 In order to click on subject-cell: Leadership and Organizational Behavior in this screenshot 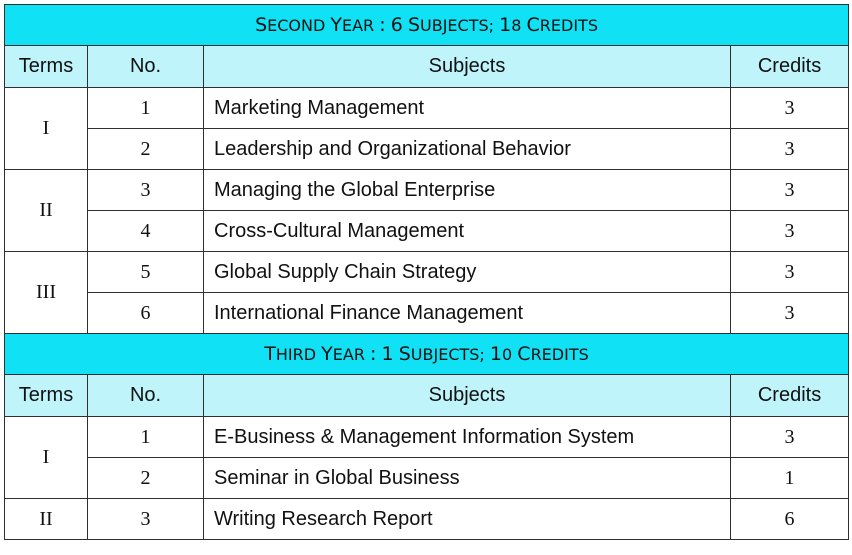, I will do `click(467, 149)`.